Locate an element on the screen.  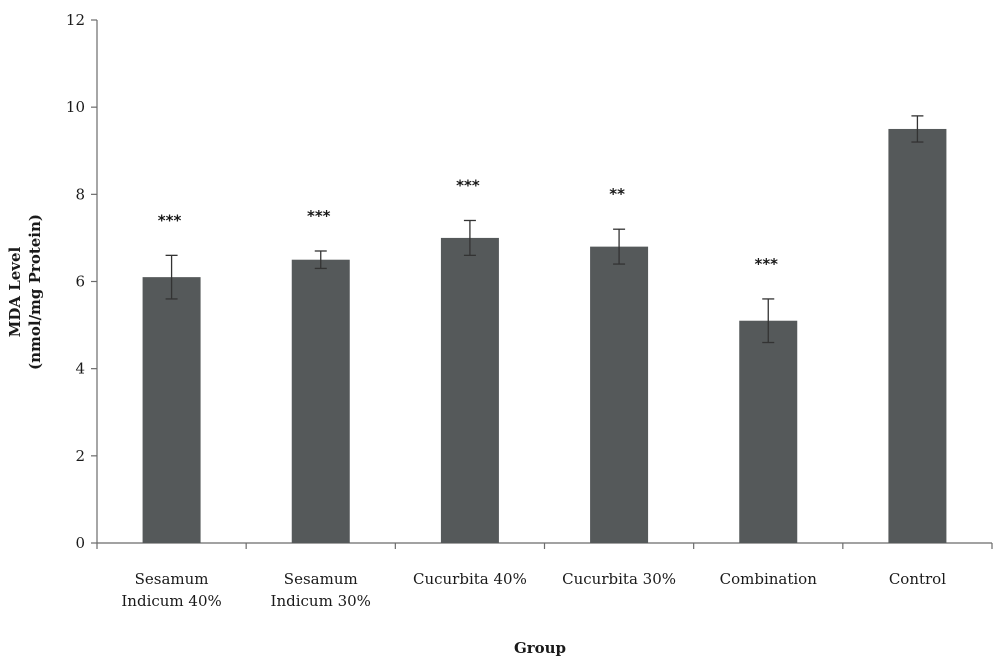
y-tick-label: 10 is located at coordinates (75, 107).